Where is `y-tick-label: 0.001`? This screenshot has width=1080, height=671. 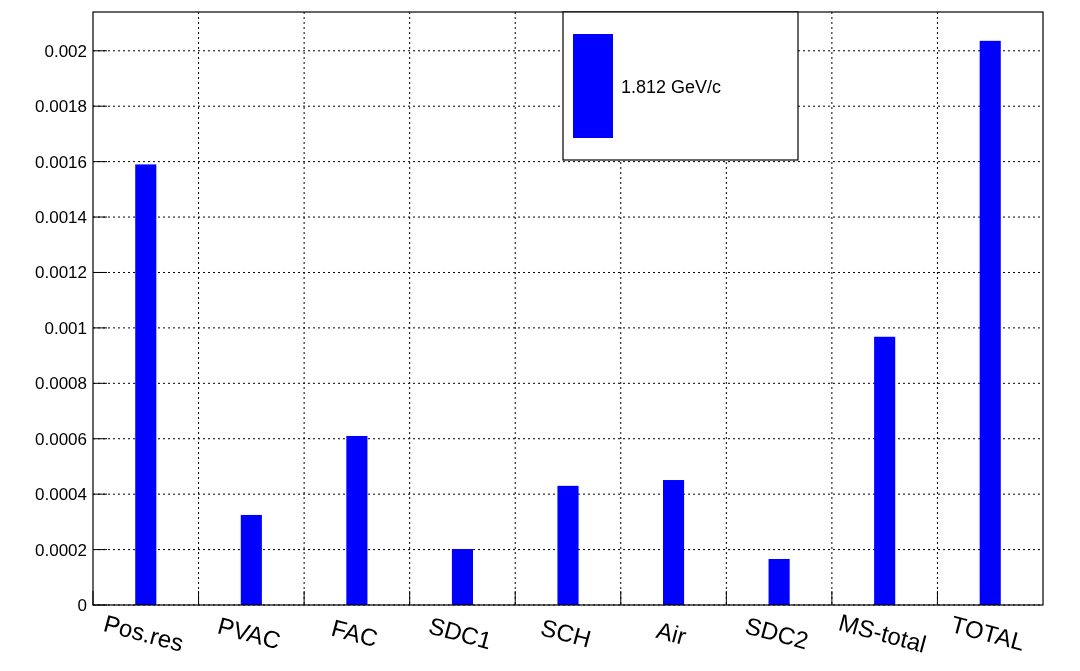
y-tick-label: 0.001 is located at coordinates (65, 328).